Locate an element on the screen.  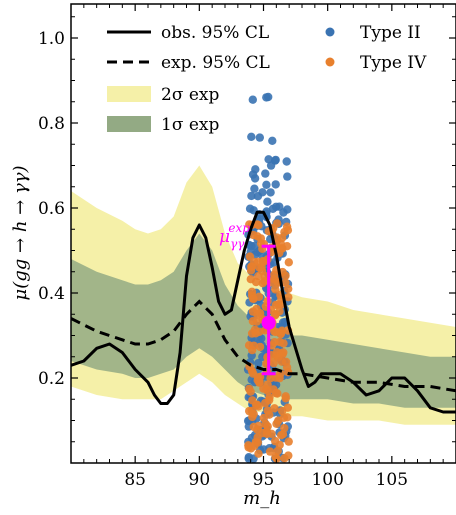
legend-label: 1σ exp is located at coordinates (190, 125).